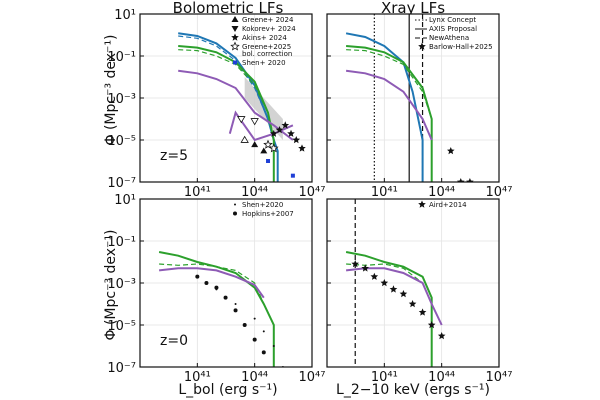 The height and width of the screenshot is (400, 600). Describe the element at coordinates (453, 29) in the screenshot. I see `legend-label: AXIS Proposal` at that location.